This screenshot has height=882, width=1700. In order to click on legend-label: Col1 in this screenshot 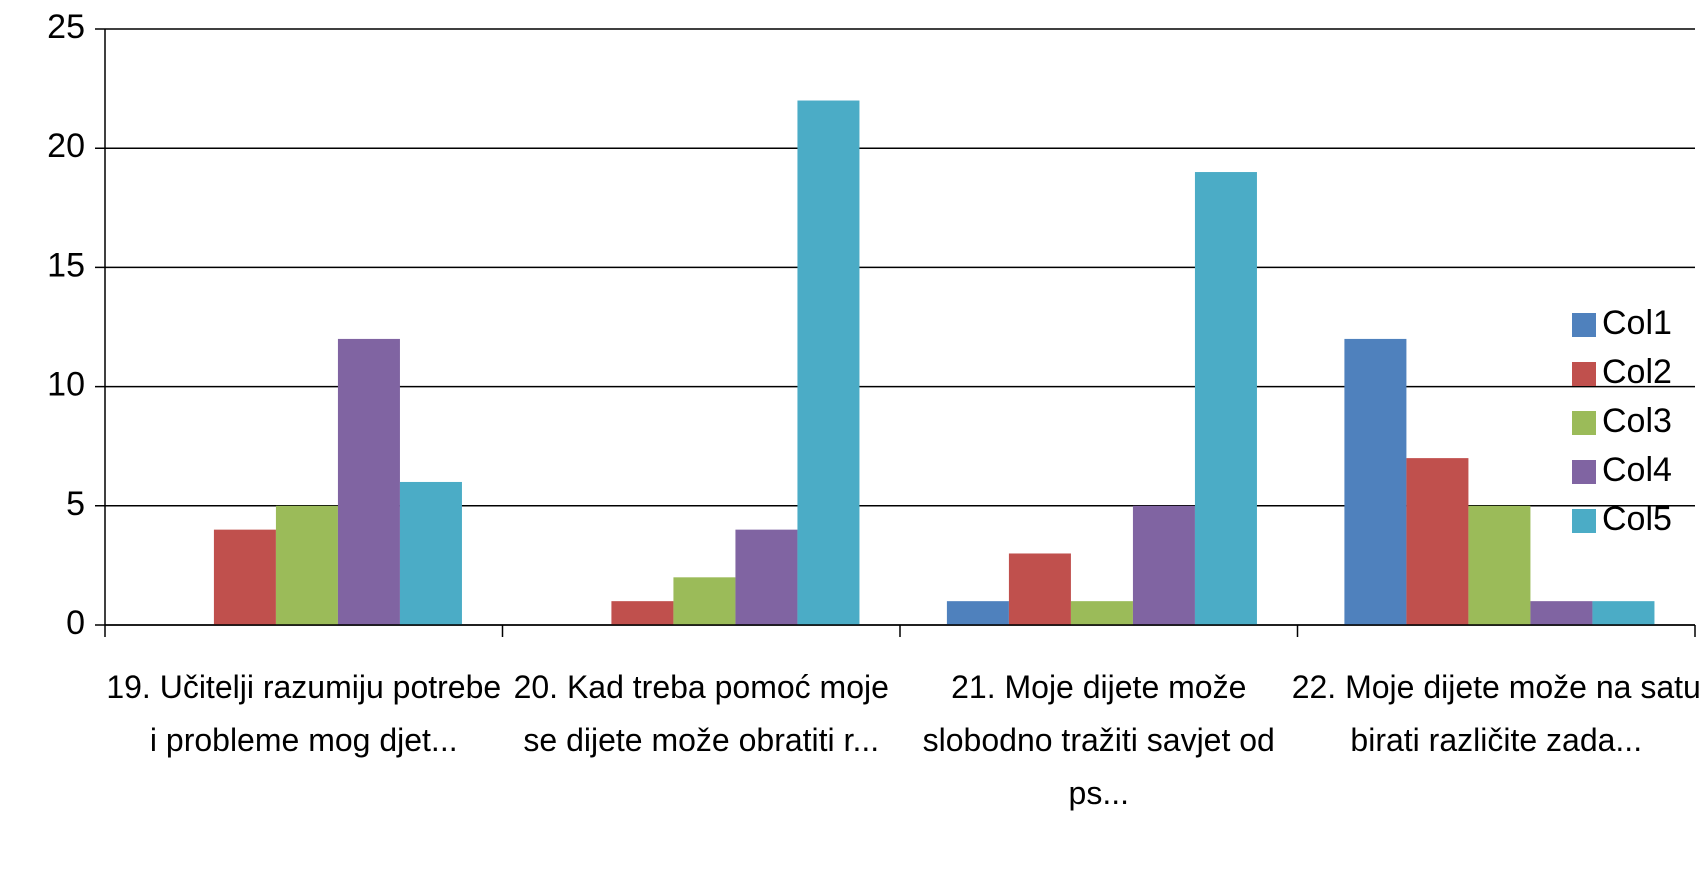, I will do `click(1637, 323)`.